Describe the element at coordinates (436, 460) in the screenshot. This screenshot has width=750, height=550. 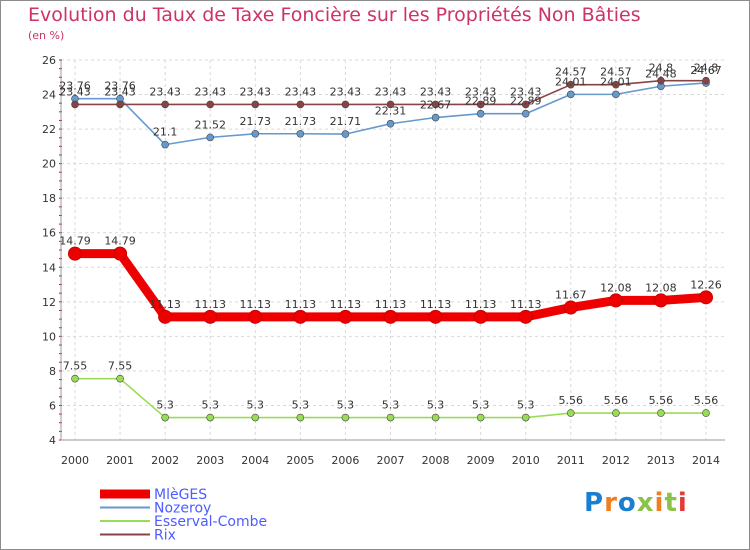
I see `x-tick-label: 2008` at that location.